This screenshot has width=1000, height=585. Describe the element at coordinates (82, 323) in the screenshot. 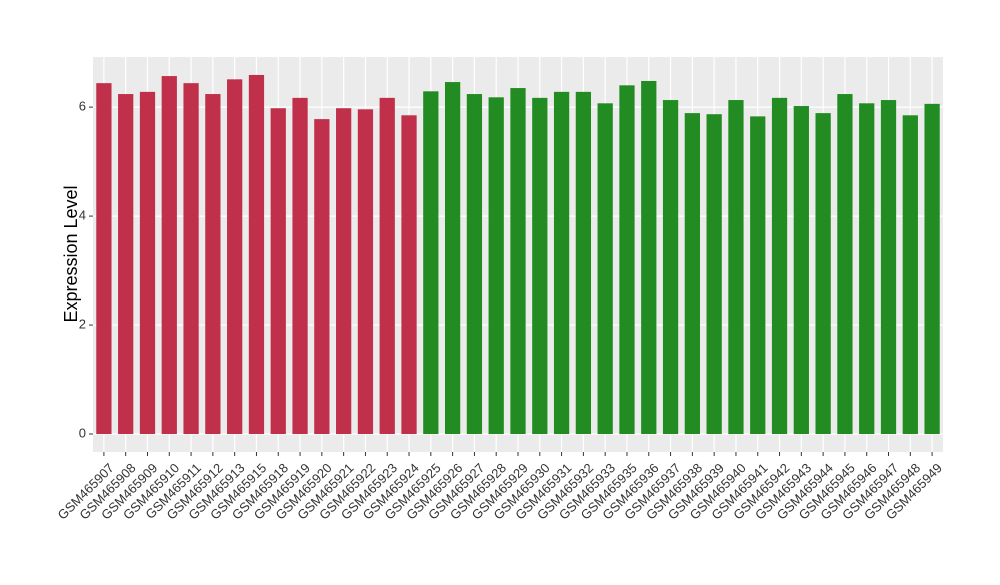

I see `y-tick-label: 2` at that location.